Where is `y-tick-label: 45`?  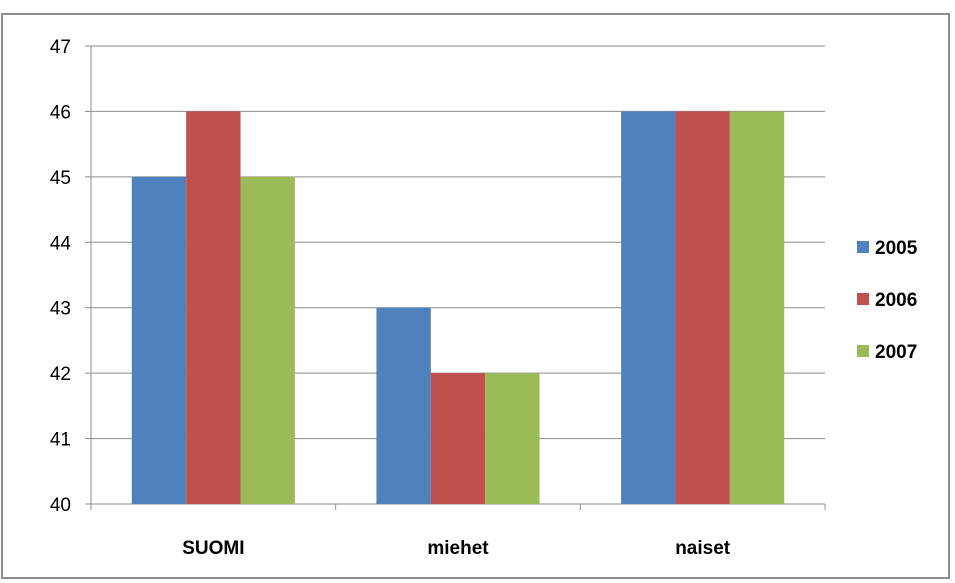 y-tick-label: 45 is located at coordinates (60, 178).